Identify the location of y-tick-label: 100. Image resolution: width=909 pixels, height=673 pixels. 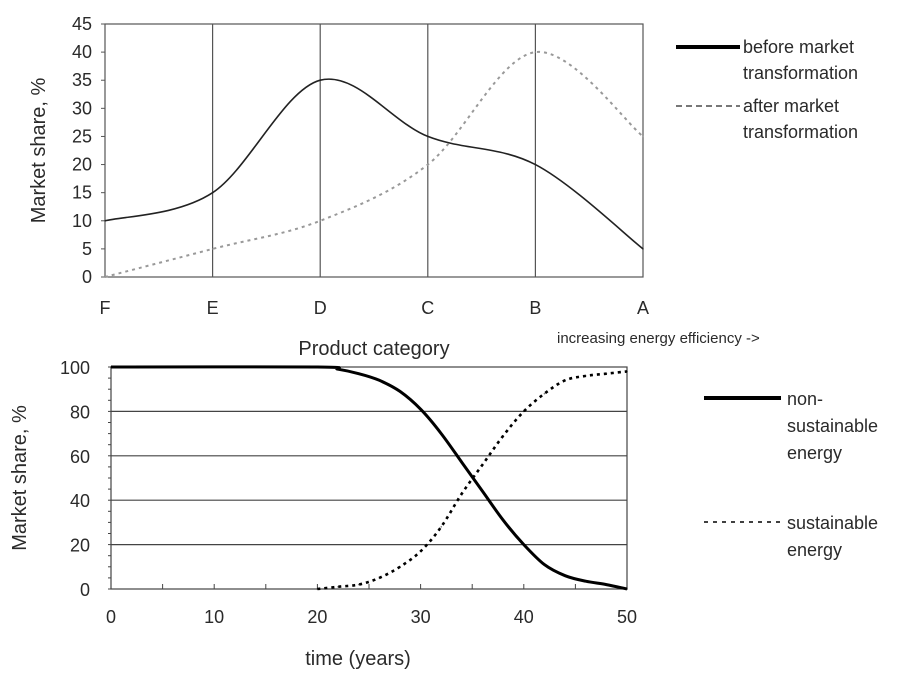
(75, 368).